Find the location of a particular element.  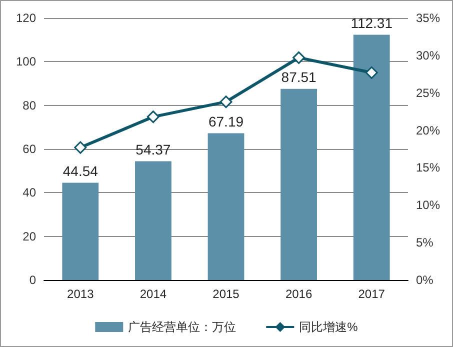

y2-tick-label: 10% is located at coordinates (428, 205).